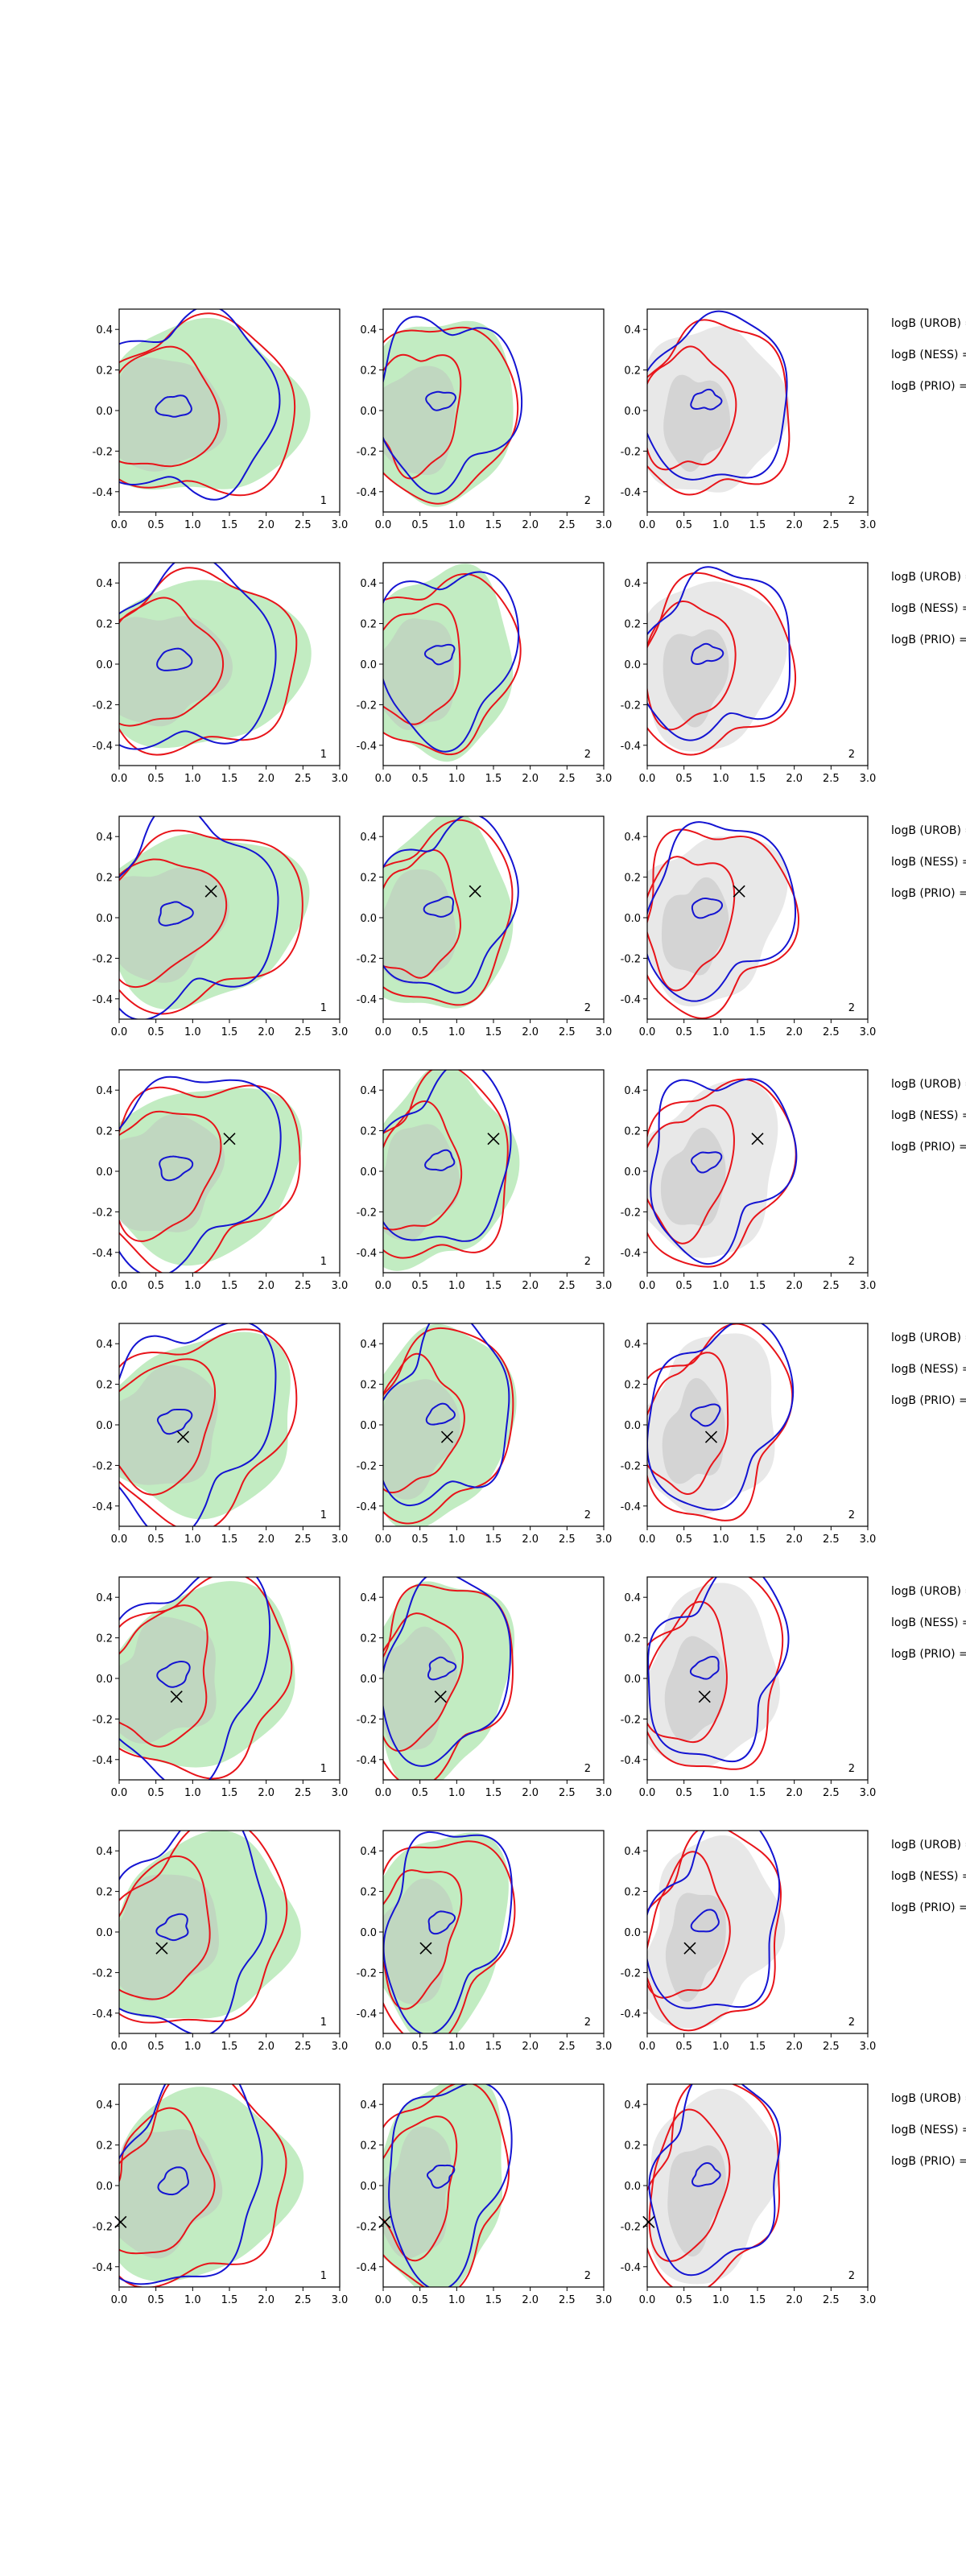 The width and height of the screenshot is (966, 2576). What do you see at coordinates (323, 501) in the screenshot?
I see `panel-corner-label: 1` at bounding box center [323, 501].